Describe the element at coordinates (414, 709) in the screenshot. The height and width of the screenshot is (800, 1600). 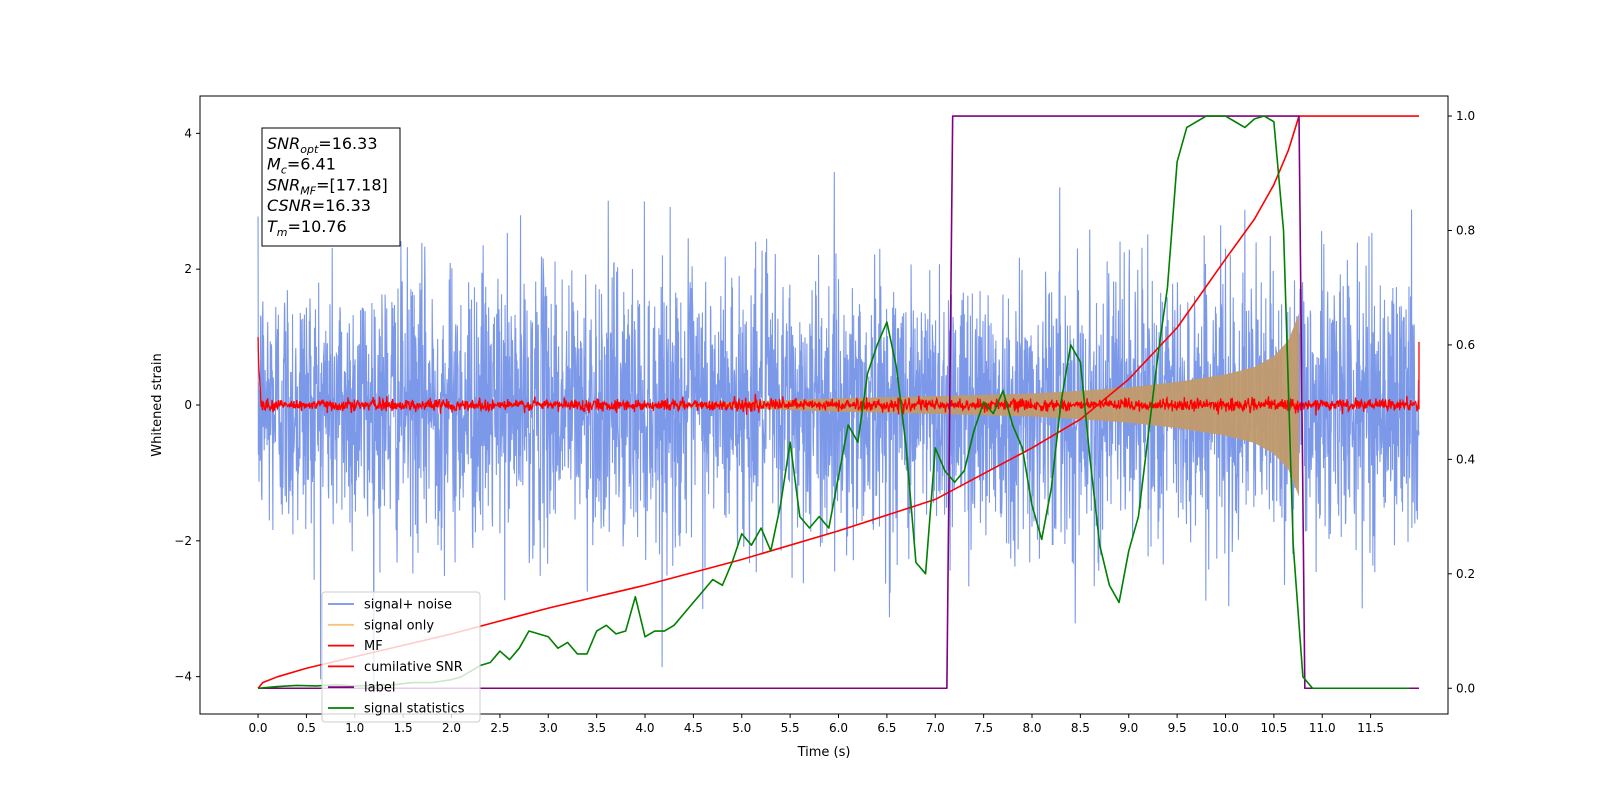
I see `legend-entry-label: signal statistics` at that location.